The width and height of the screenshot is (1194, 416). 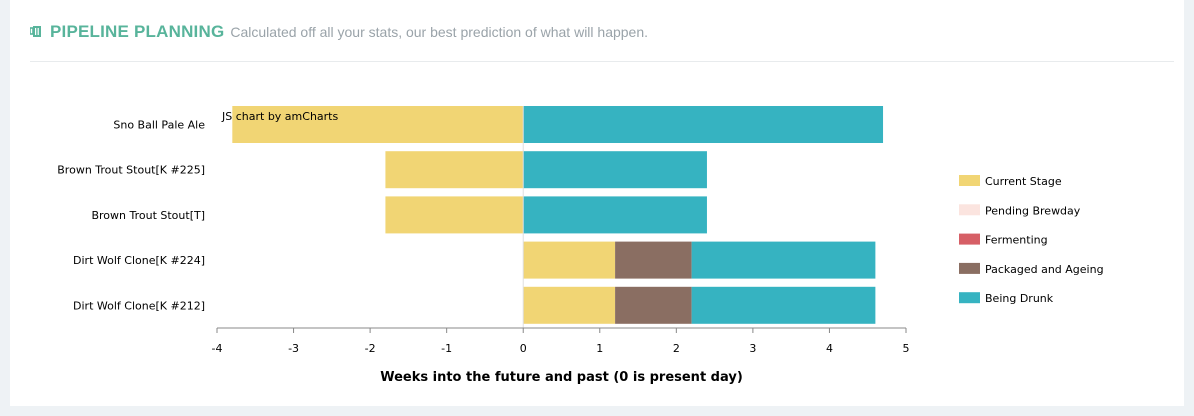 What do you see at coordinates (139, 260) in the screenshot?
I see `category-label: Dirt Wolf Clone[K #224]` at bounding box center [139, 260].